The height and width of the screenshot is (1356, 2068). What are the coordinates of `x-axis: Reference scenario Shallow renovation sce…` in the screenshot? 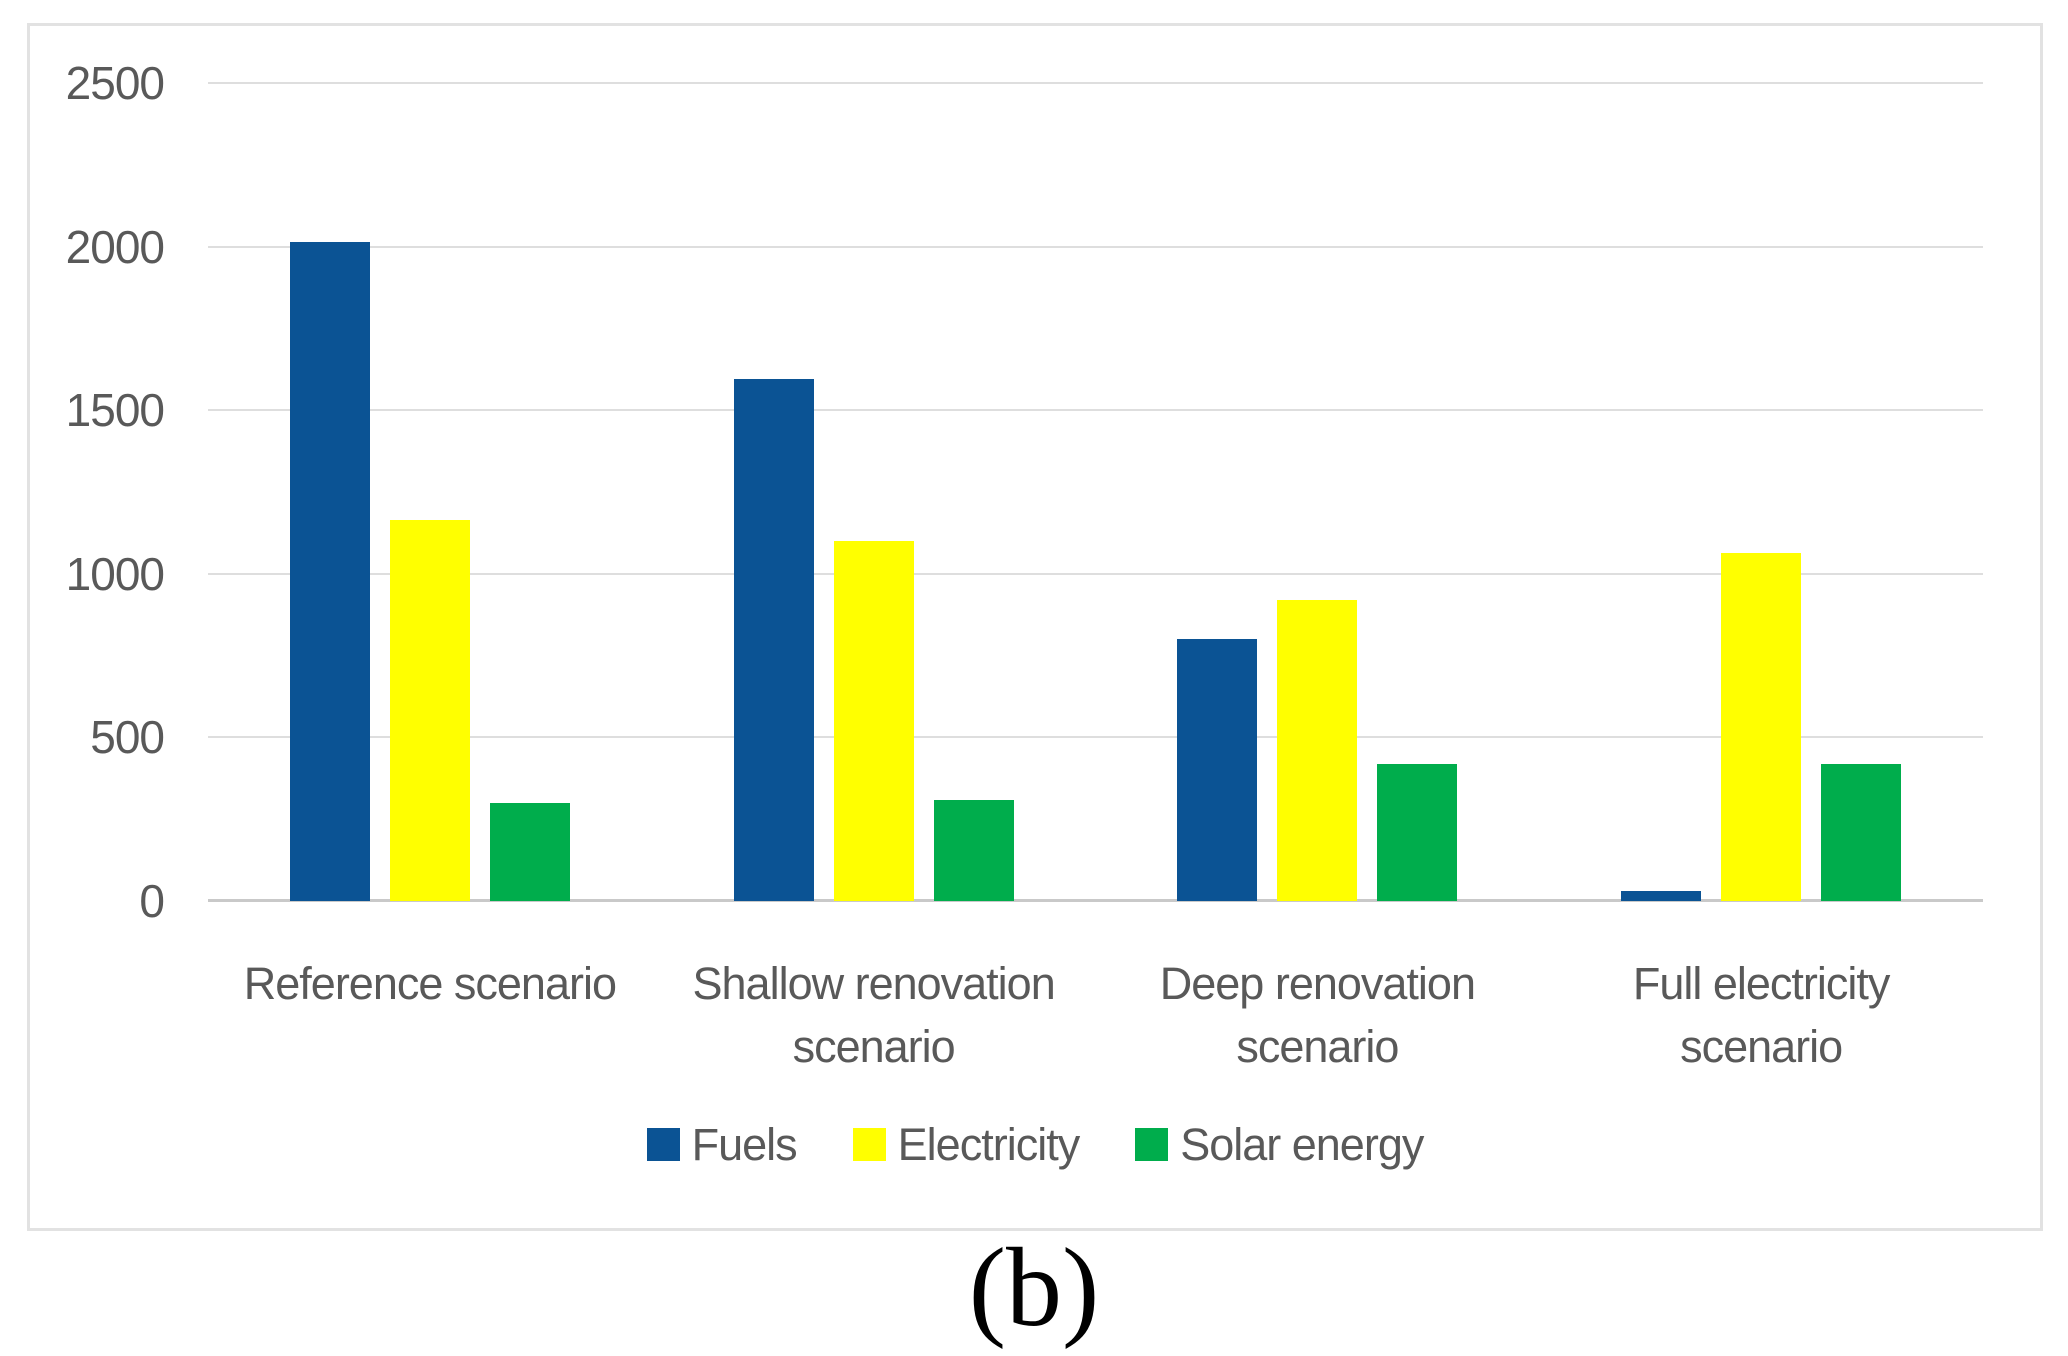 It's located at (1035, 1027).